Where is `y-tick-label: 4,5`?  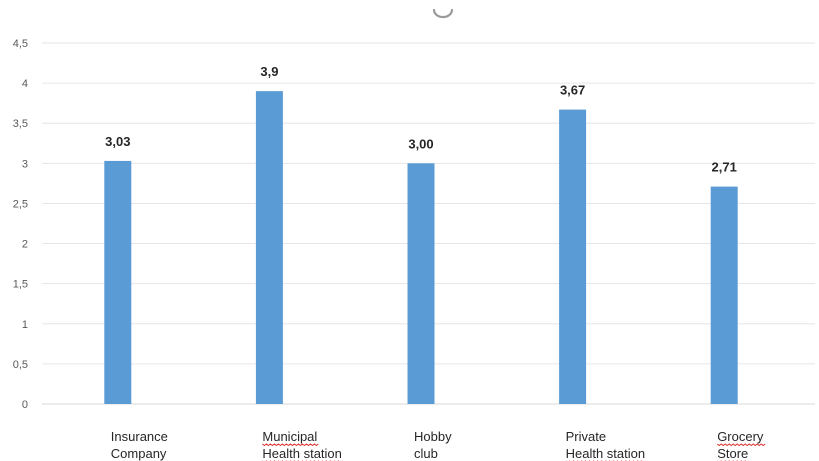 y-tick-label: 4,5 is located at coordinates (20, 44).